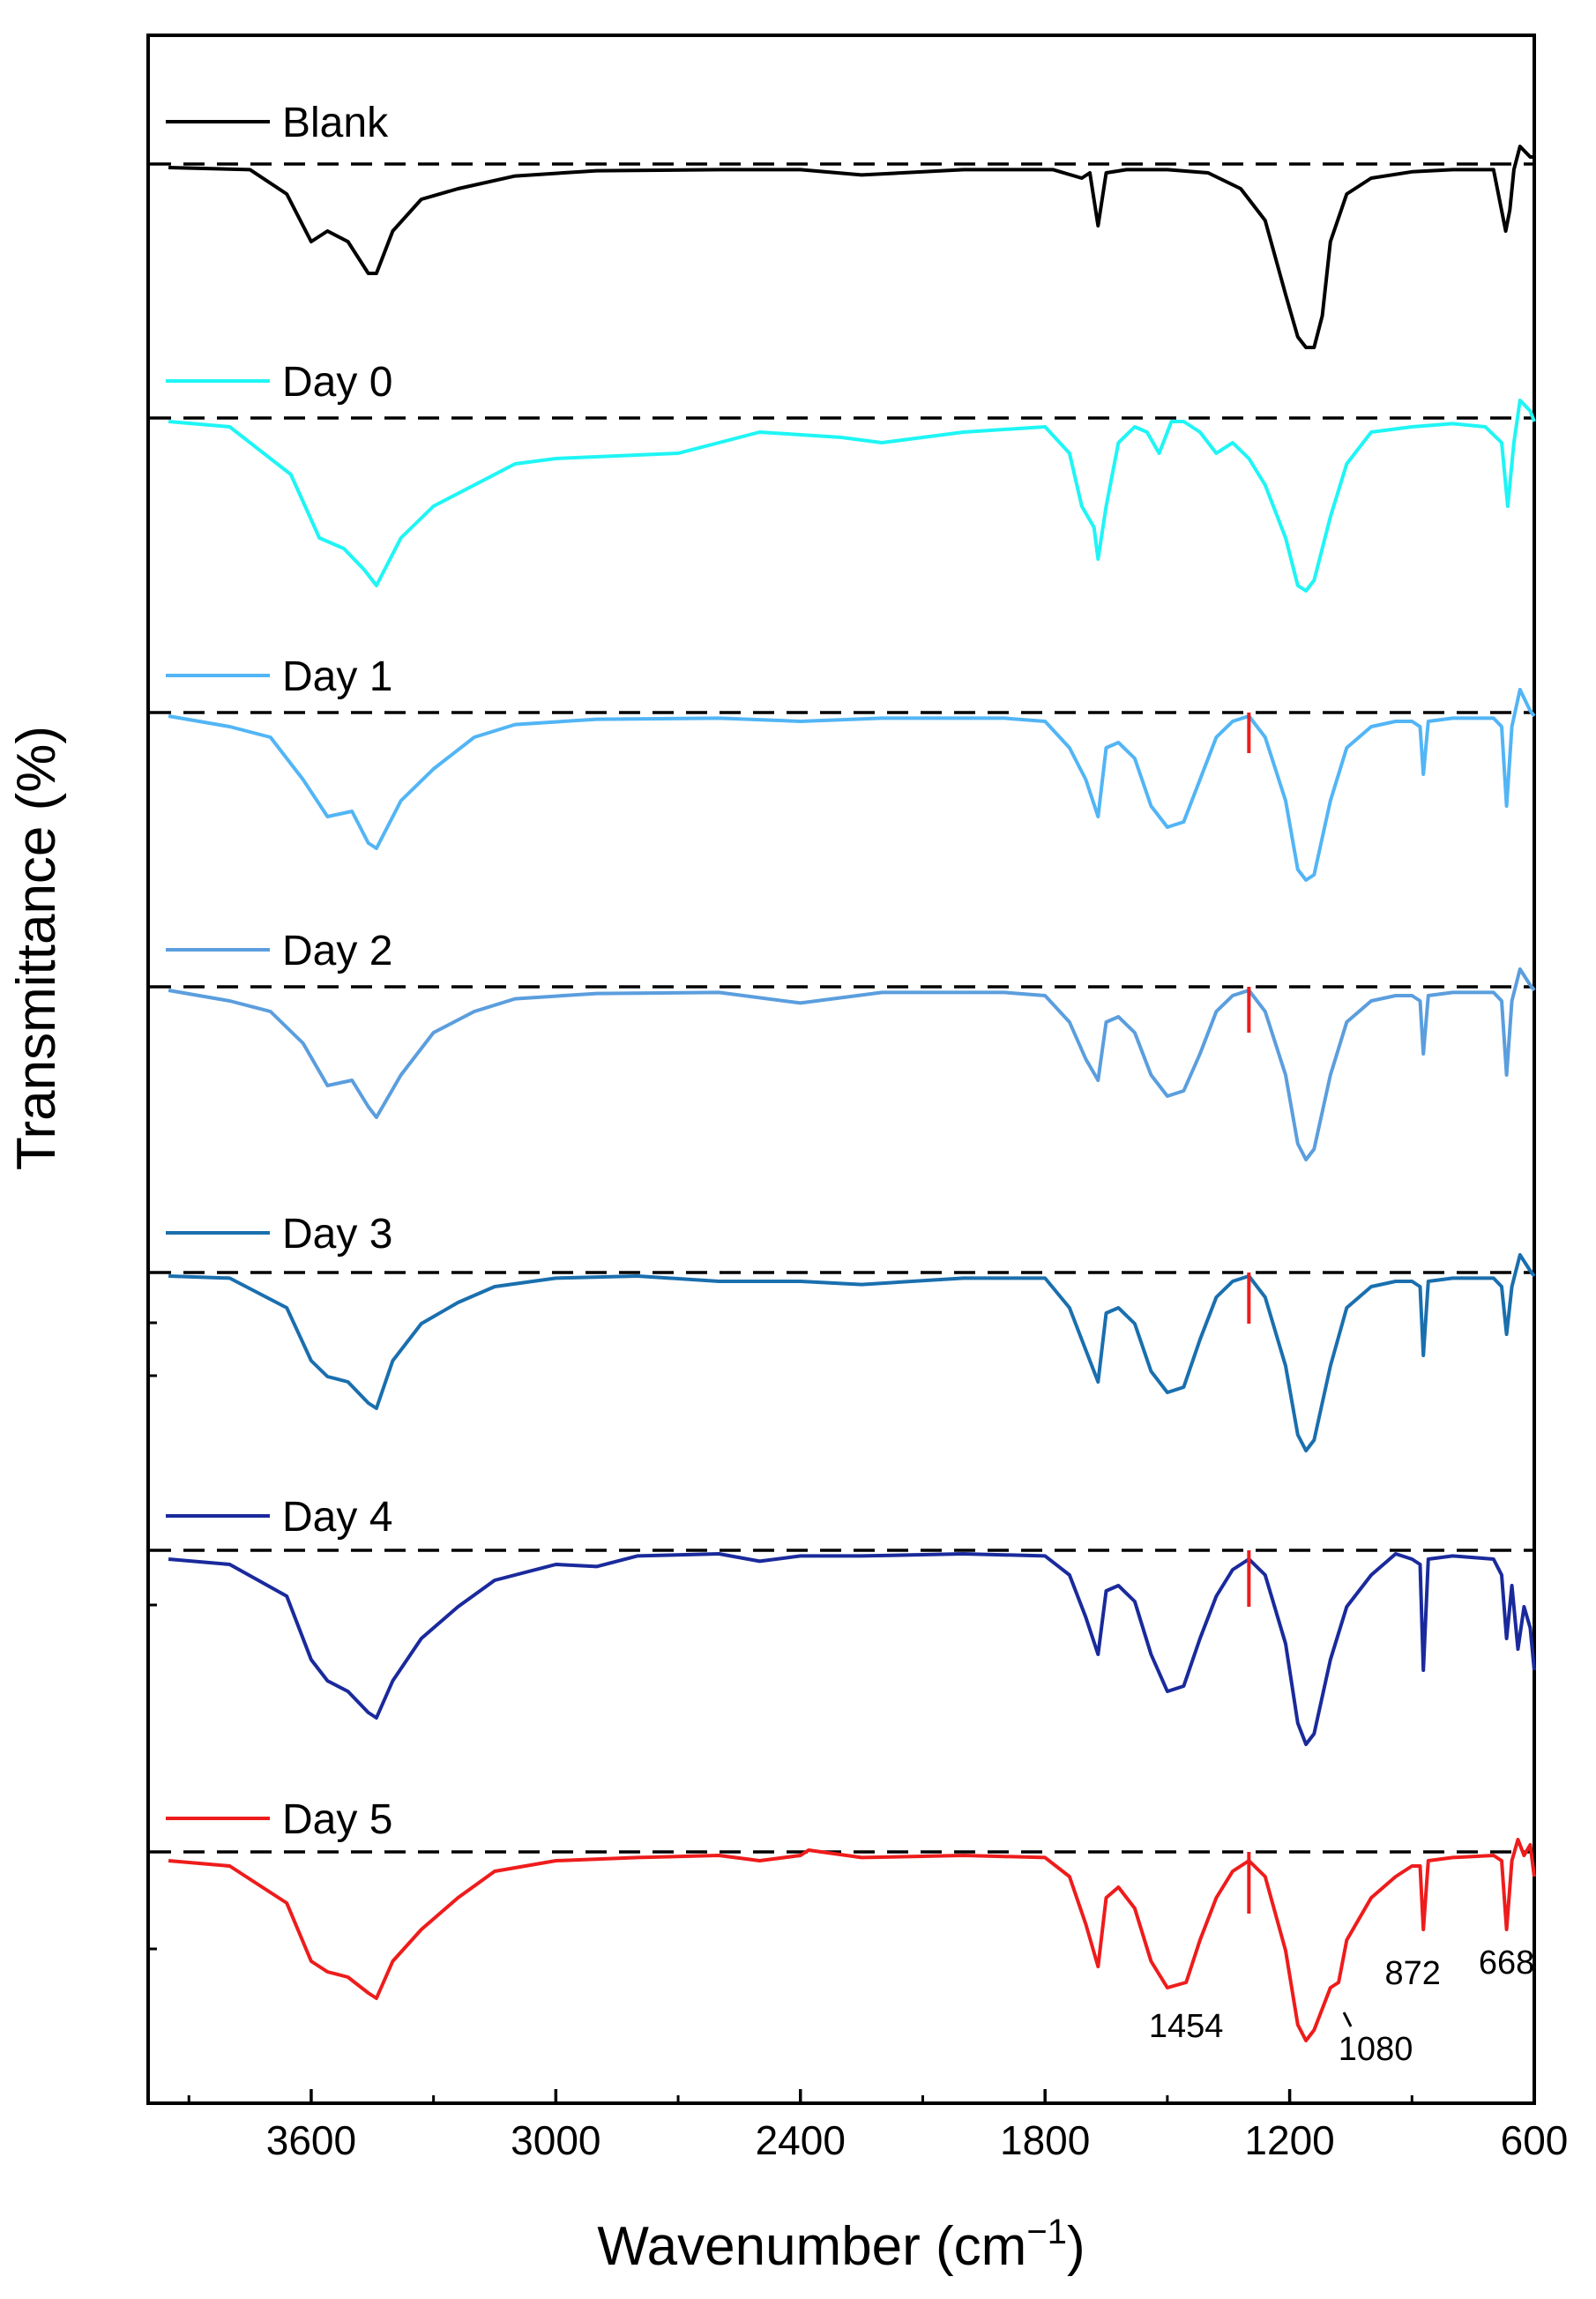 This screenshot has height=2299, width=1596. I want to click on legend-label-day-0: Day 0, so click(337, 383).